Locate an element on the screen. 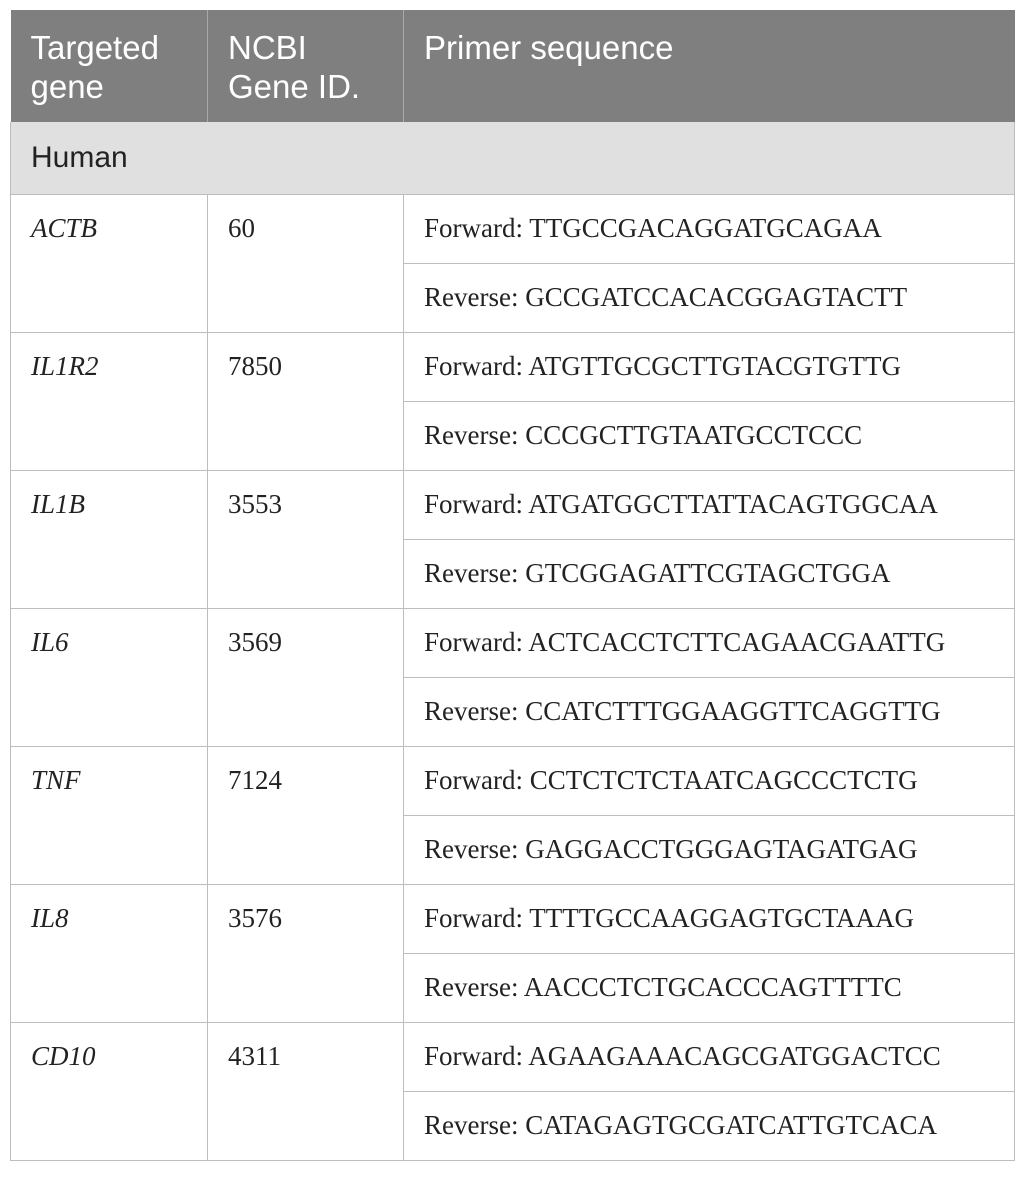  table-row: Reverse: GTCGGAGATTCGTAGCTGGA is located at coordinates (513, 573).